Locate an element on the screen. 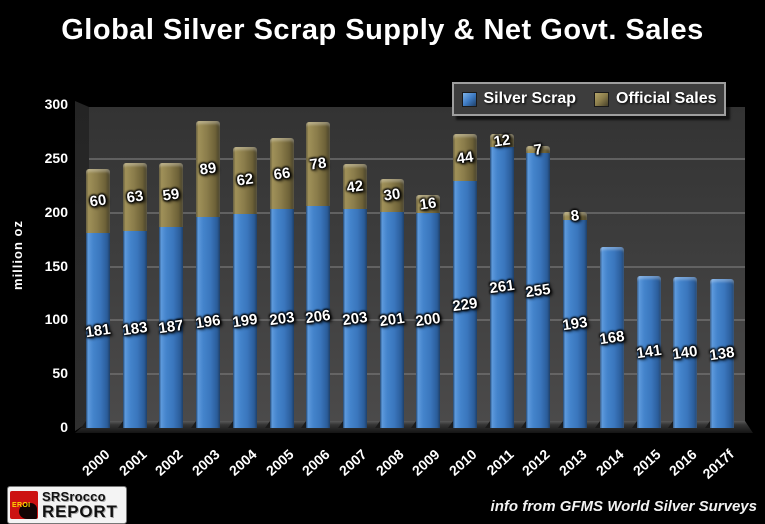  legend-item-official-sales: Official Sales is located at coordinates (655, 99).